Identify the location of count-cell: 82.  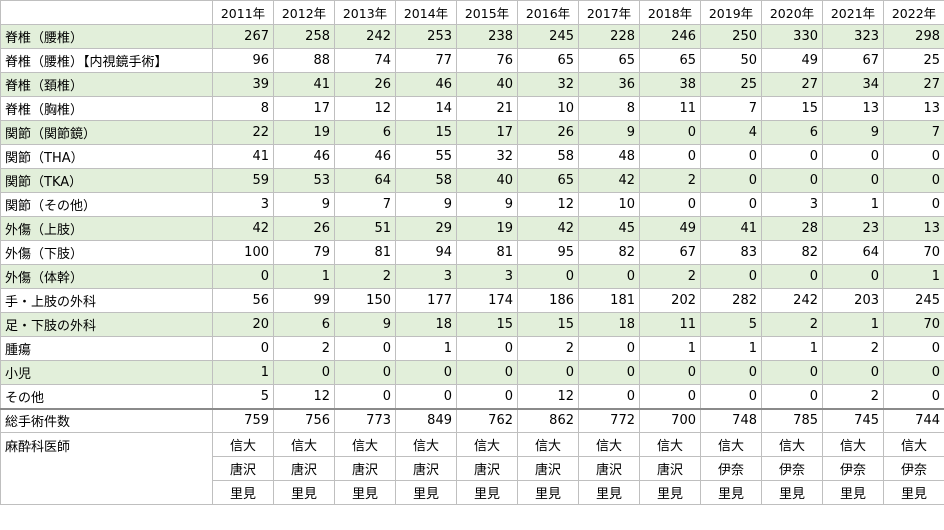
(792, 252).